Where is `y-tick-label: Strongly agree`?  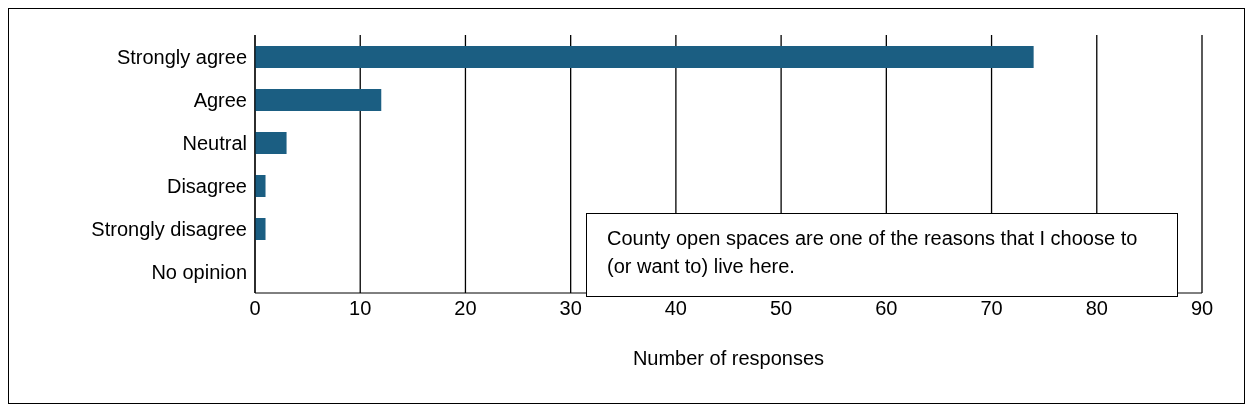 y-tick-label: Strongly agree is located at coordinates (181, 56).